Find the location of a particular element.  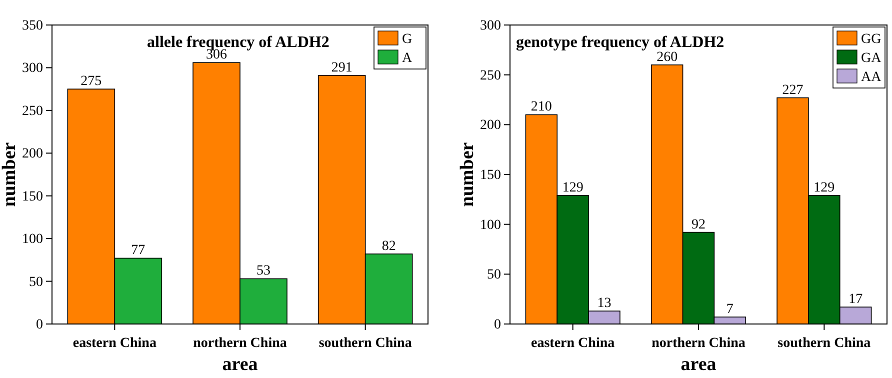

y-tick-label: 350 is located at coordinates (32, 26).